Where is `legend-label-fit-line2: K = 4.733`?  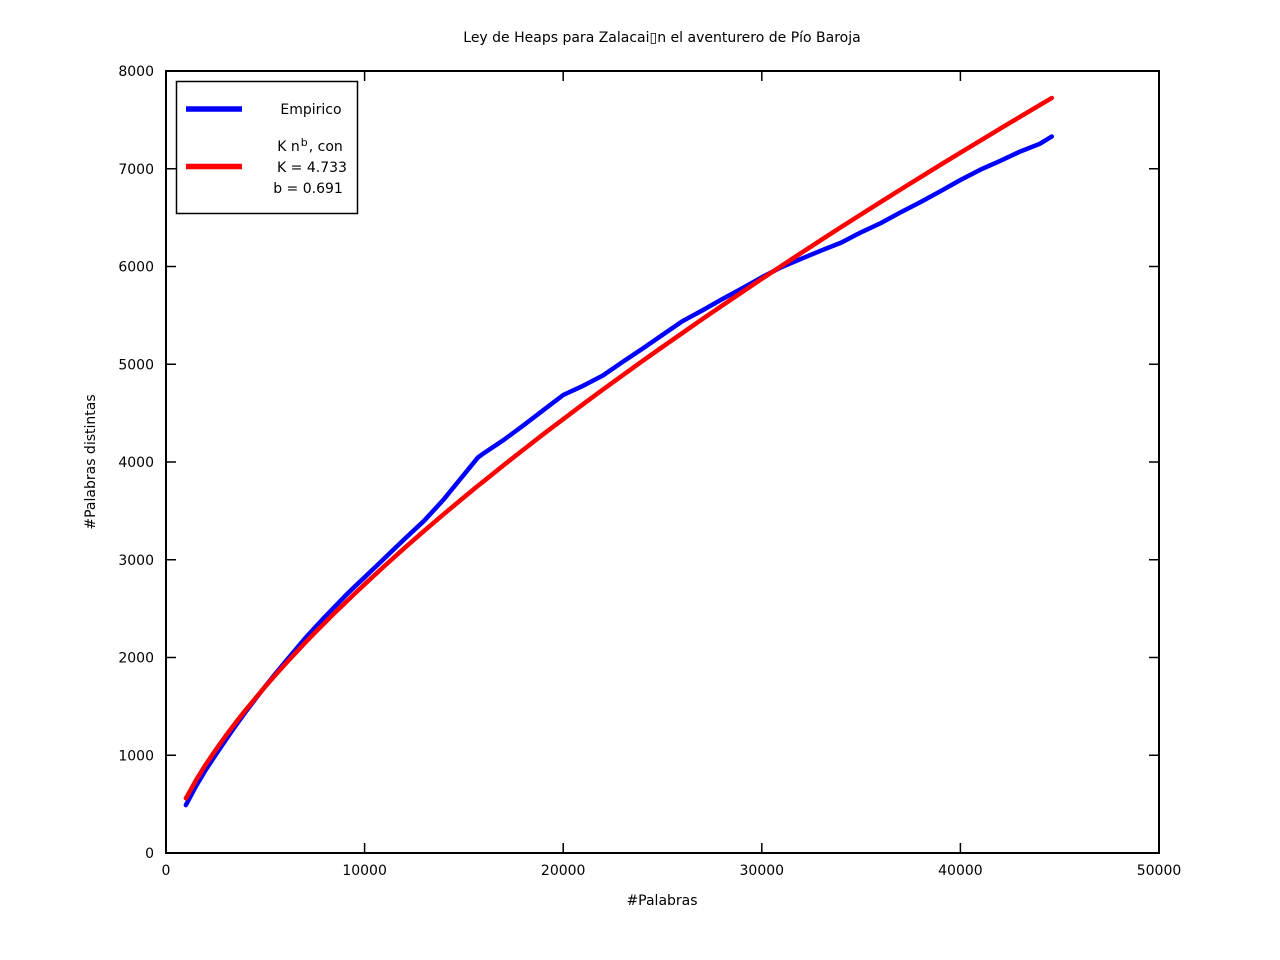
legend-label-fit-line2: K = 4.733 is located at coordinates (312, 168).